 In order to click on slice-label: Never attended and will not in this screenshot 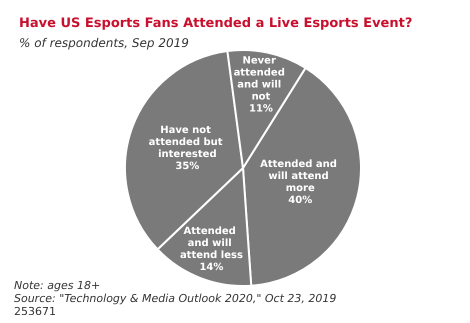, I will do `click(261, 78)`.